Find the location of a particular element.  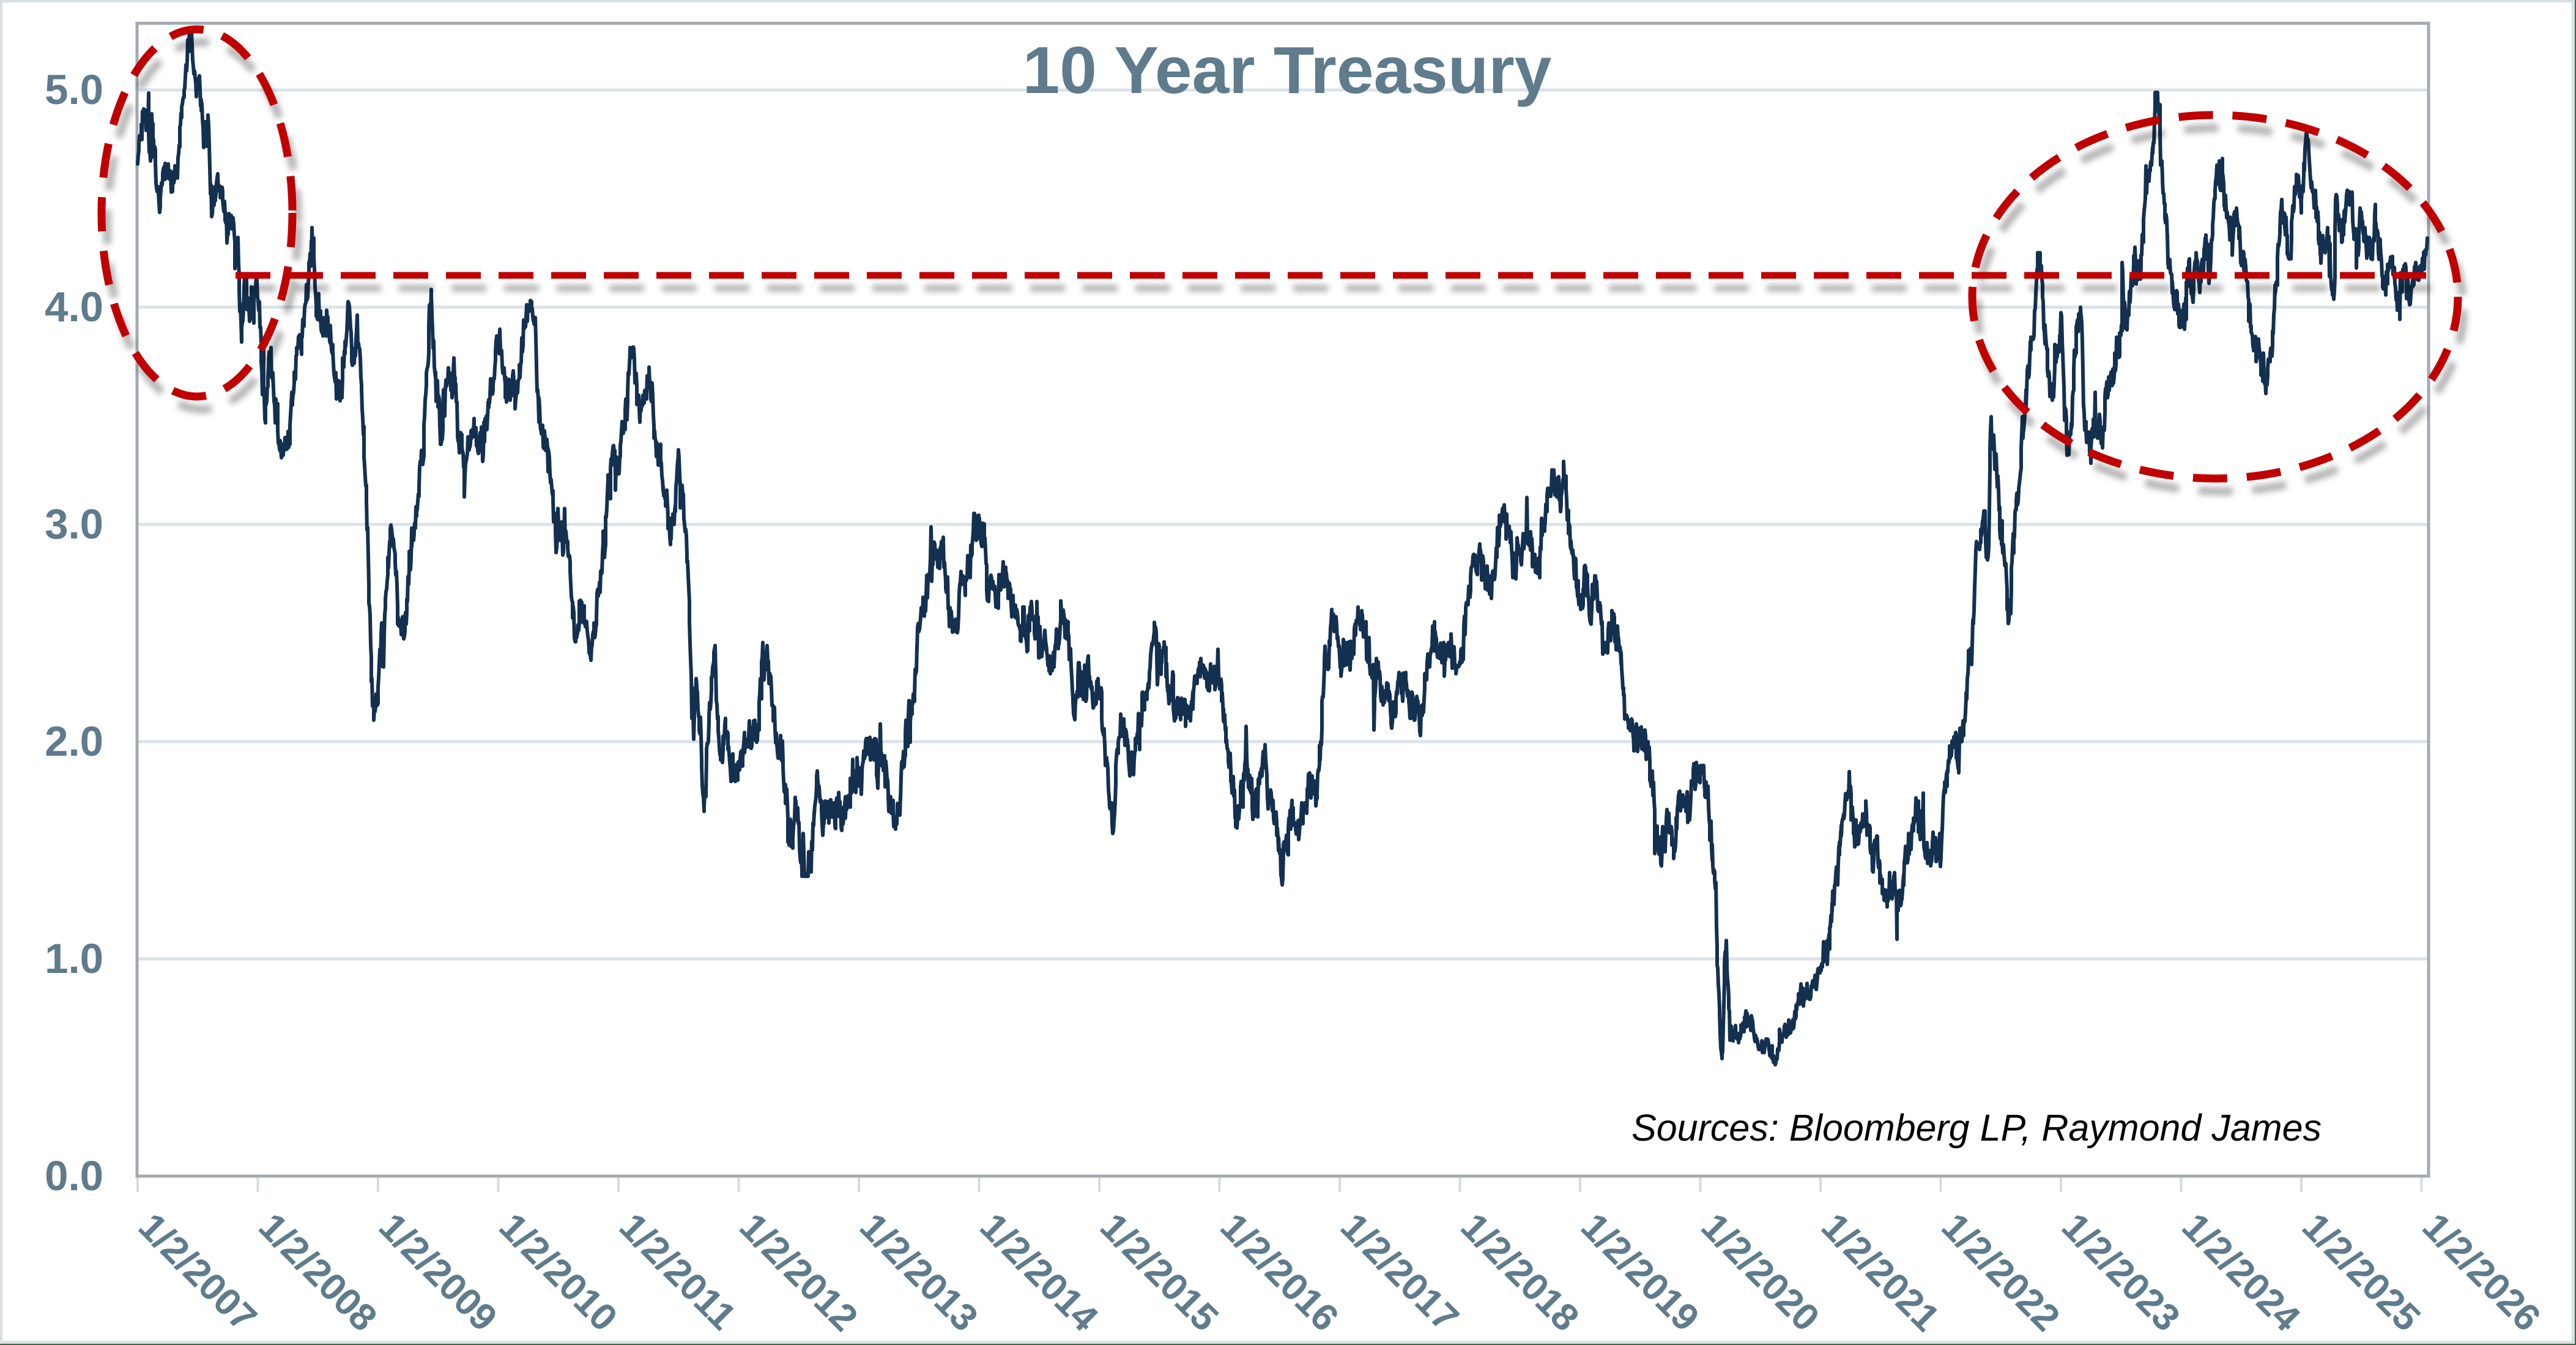

svg-text:Sources: Bloomberg LP, Raymond: Sources: Bloomberg LP, Raymond James is located at coordinates (1976, 1128).